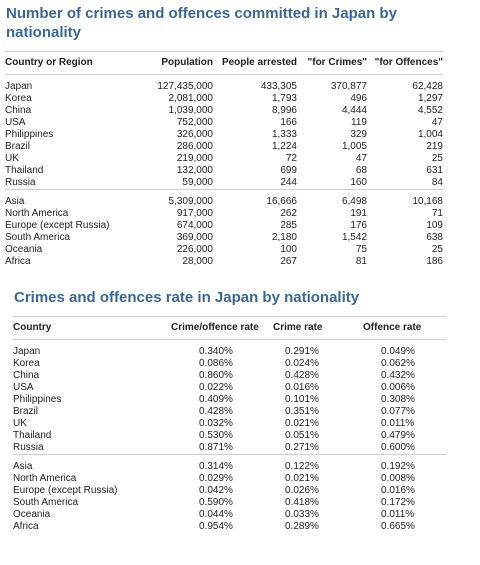 This screenshot has width=480, height=565. I want to click on table-cell: 5,309,000, so click(191, 201).